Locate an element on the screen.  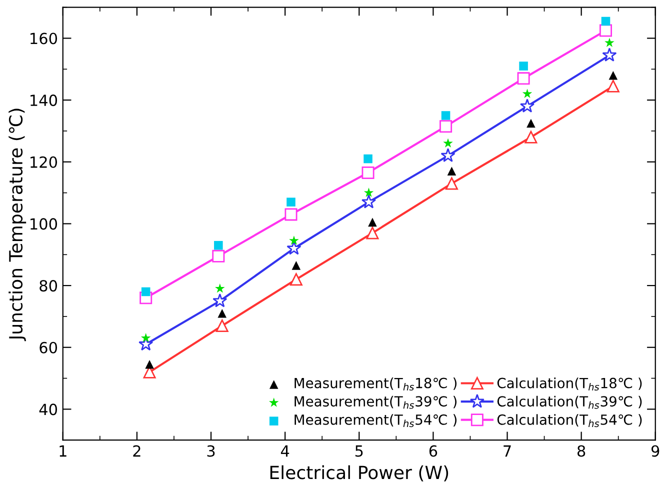
x-tick-label: 1 is located at coordinates (63, 451).